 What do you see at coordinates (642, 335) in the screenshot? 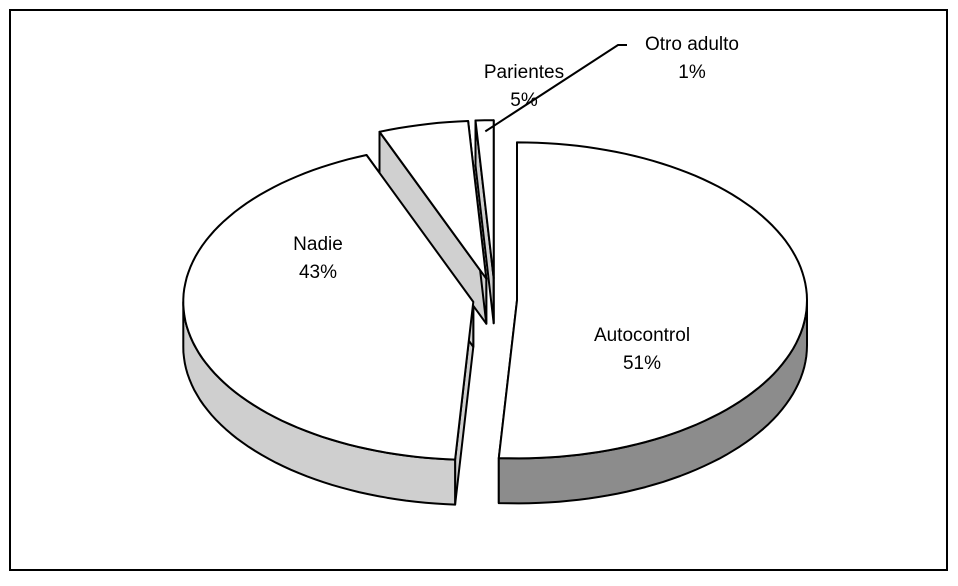
I see `category-label: Autocontrol` at bounding box center [642, 335].